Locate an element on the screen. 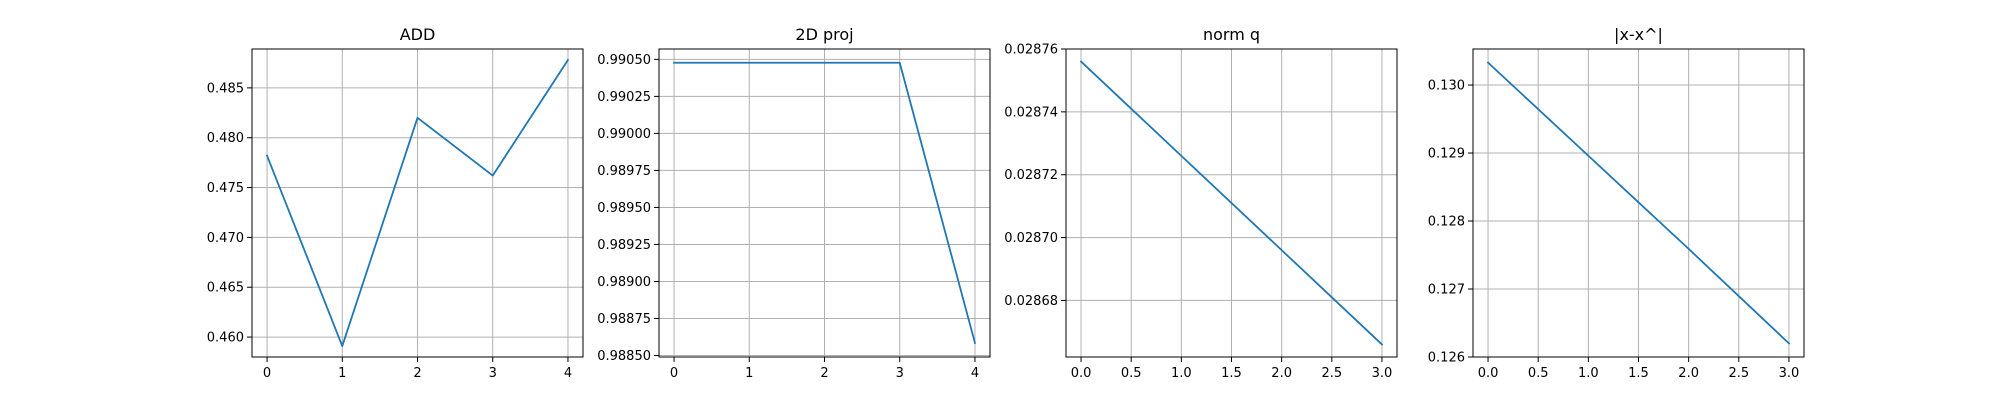 Image resolution: width=2000 pixels, height=400 pixels. subplot-title: |x-x^| is located at coordinates (1638, 34).